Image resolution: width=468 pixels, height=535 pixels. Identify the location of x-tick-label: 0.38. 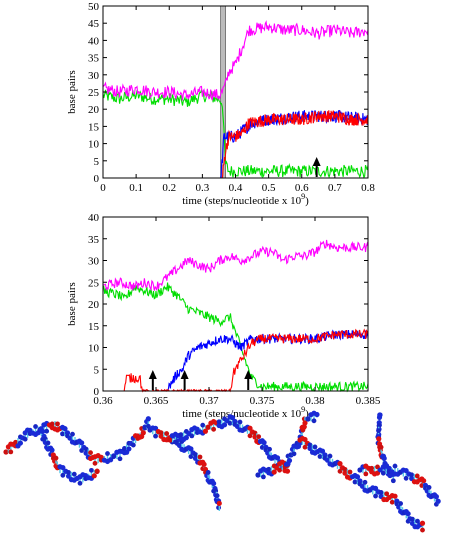
(315, 401).